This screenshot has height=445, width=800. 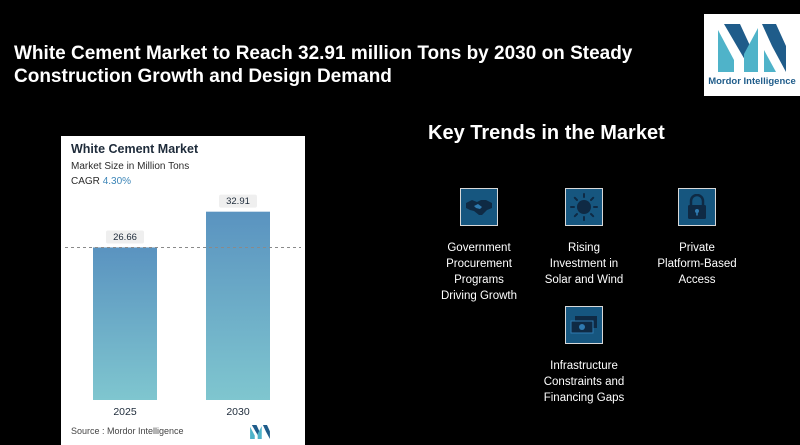 What do you see at coordinates (584, 238) in the screenshot?
I see `trend-solar-wind: Rising Investment in Solar and Wind` at bounding box center [584, 238].